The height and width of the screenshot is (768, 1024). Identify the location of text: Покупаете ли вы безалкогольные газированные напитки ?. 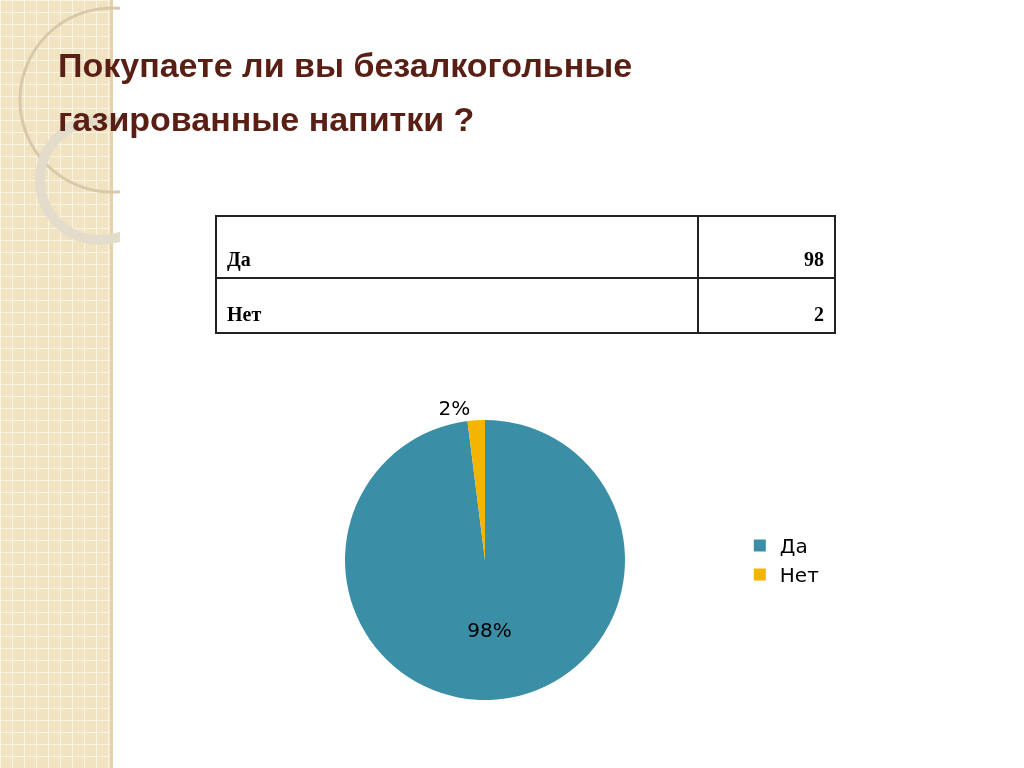
(346, 92).